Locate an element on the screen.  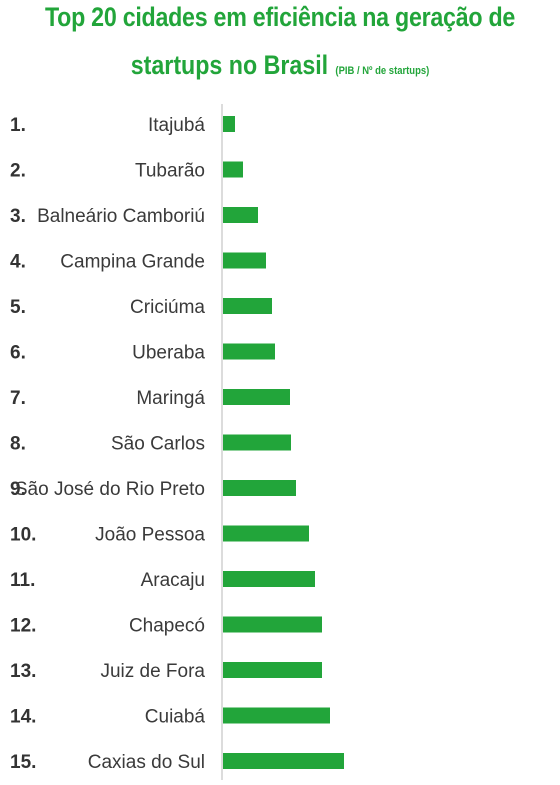
rank-label: 5. is located at coordinates (18, 307).